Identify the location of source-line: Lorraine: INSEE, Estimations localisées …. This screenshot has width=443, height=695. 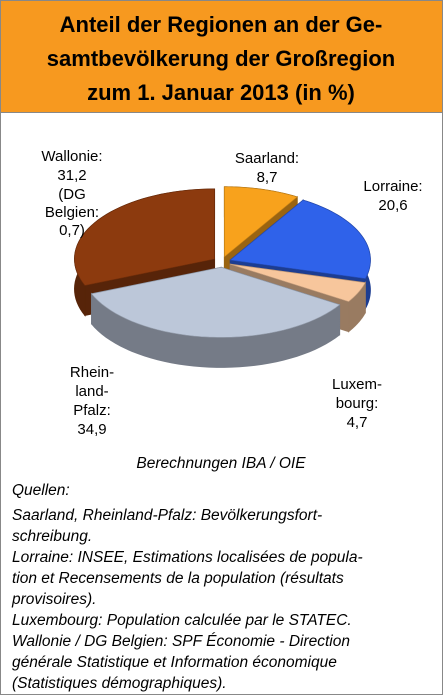
(187, 557).